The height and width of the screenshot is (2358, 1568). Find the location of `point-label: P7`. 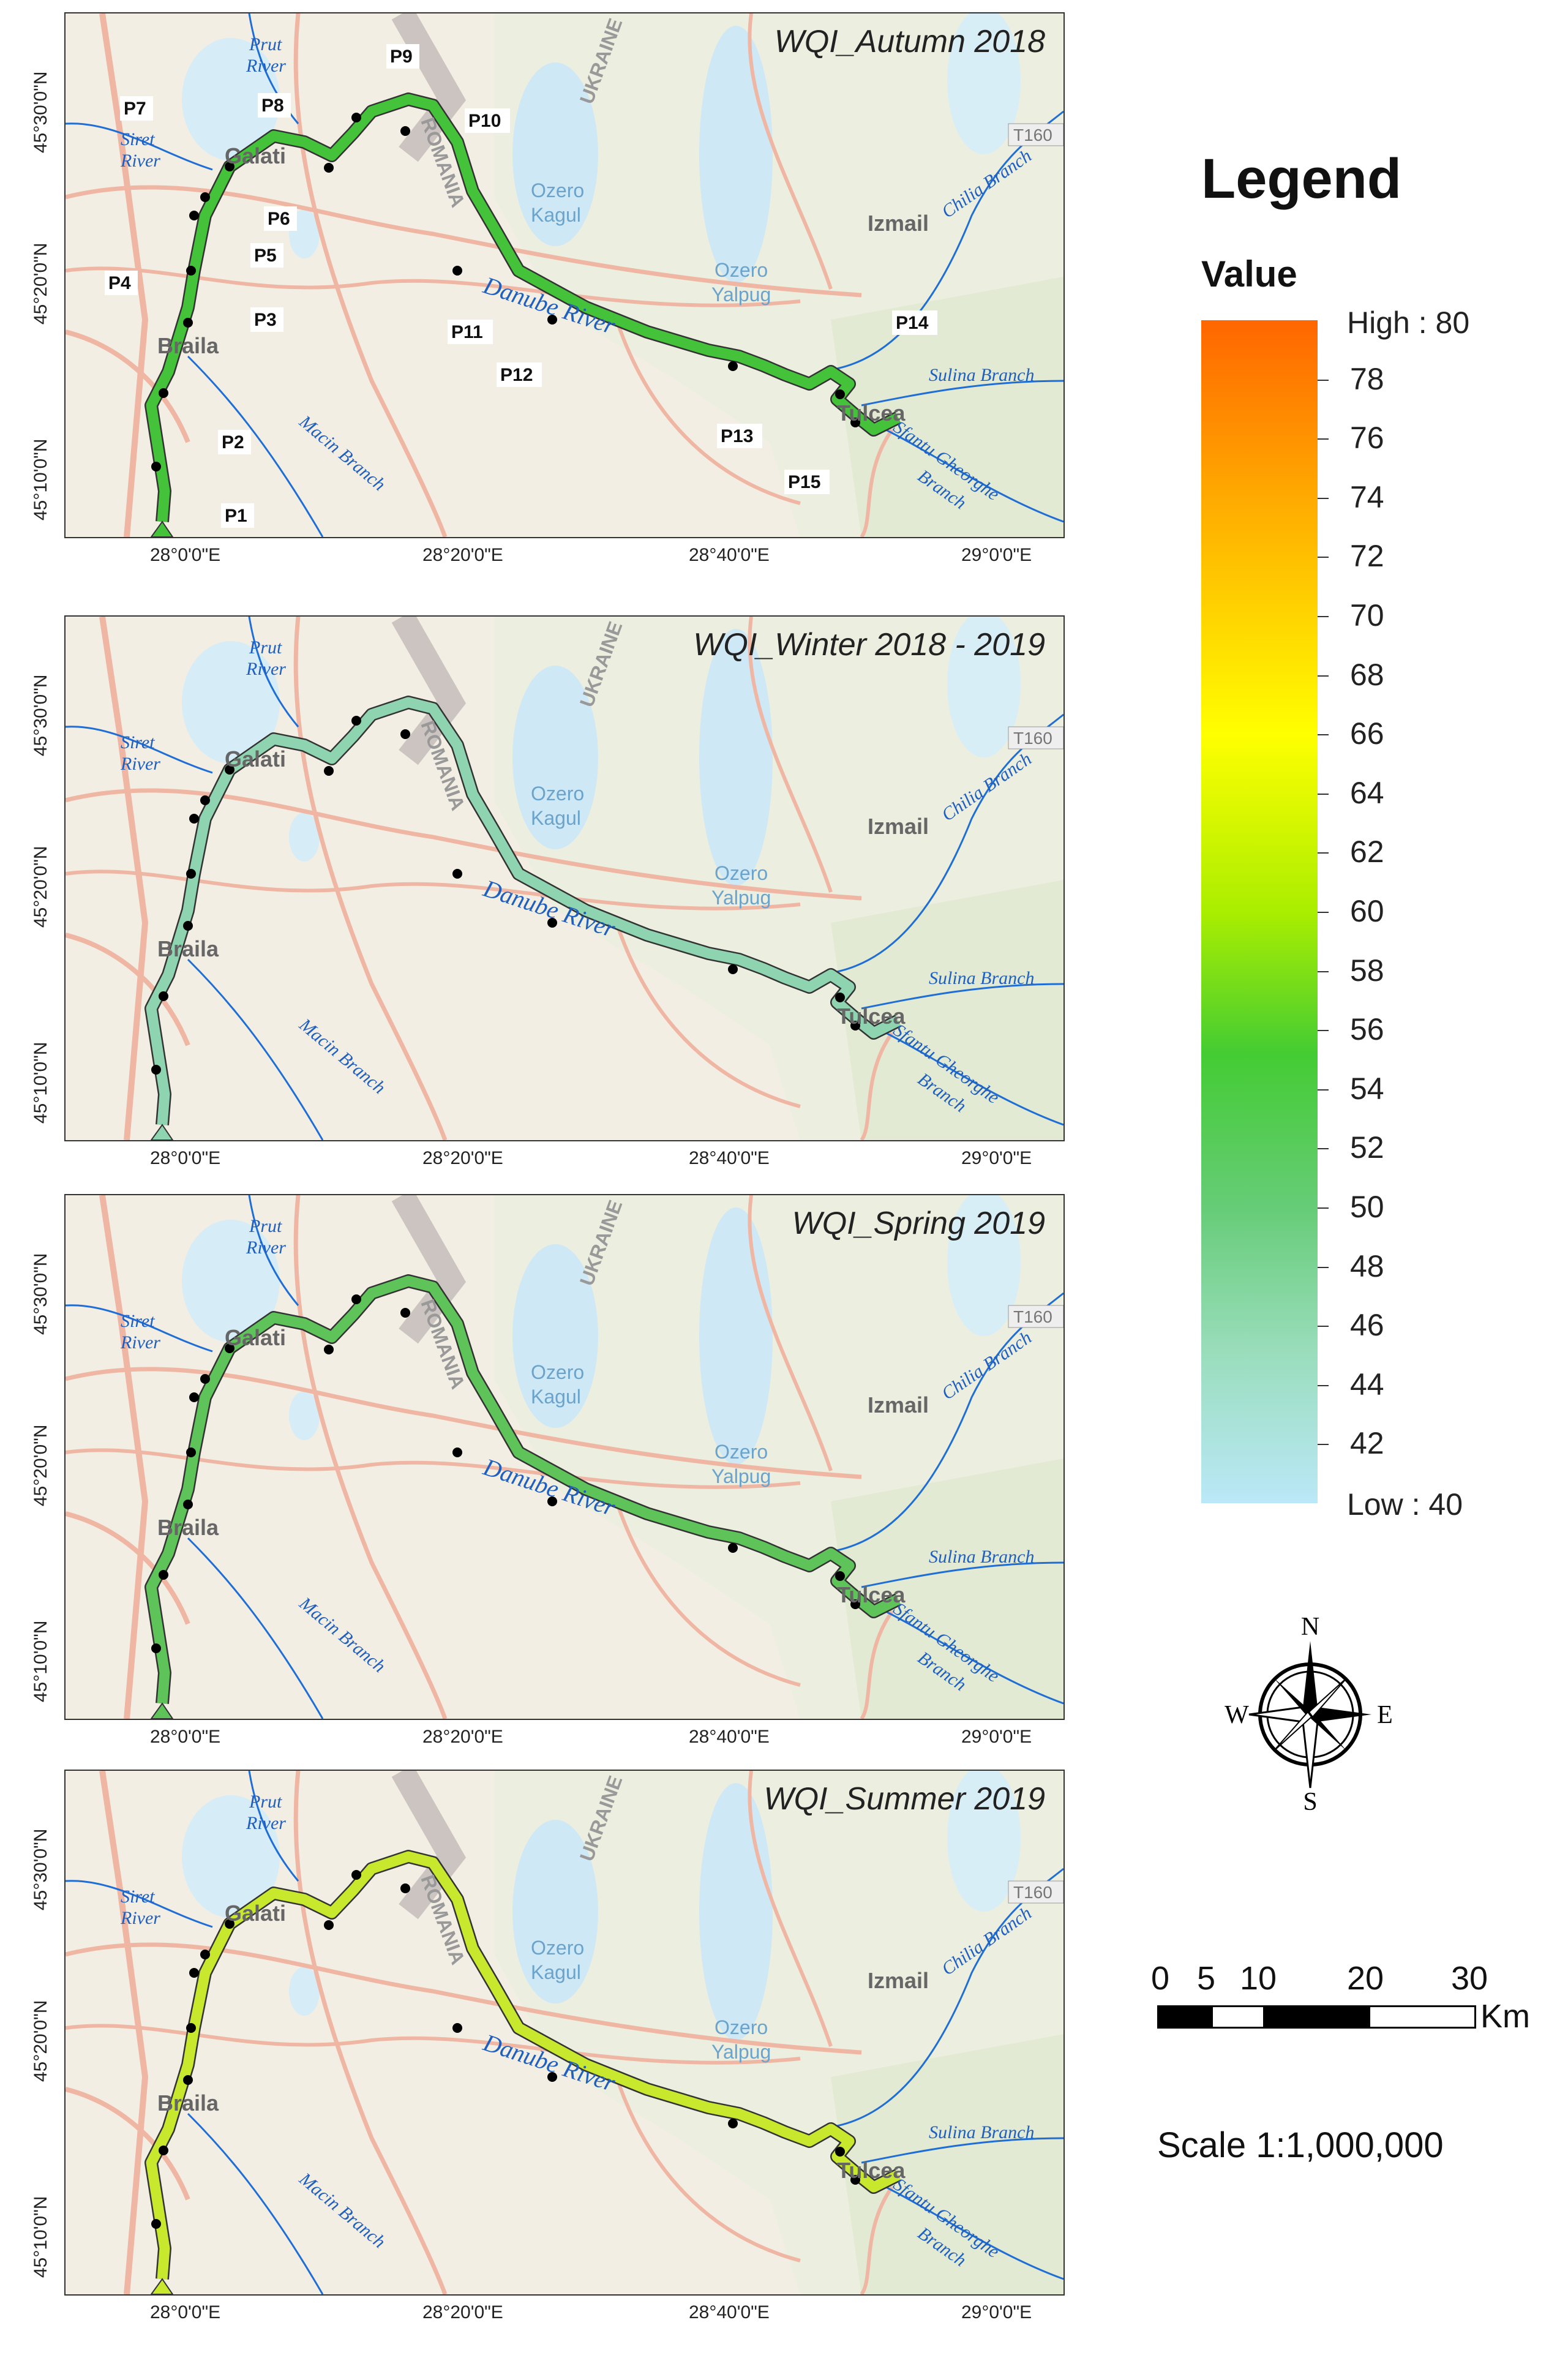

point-label: P7 is located at coordinates (136, 108).